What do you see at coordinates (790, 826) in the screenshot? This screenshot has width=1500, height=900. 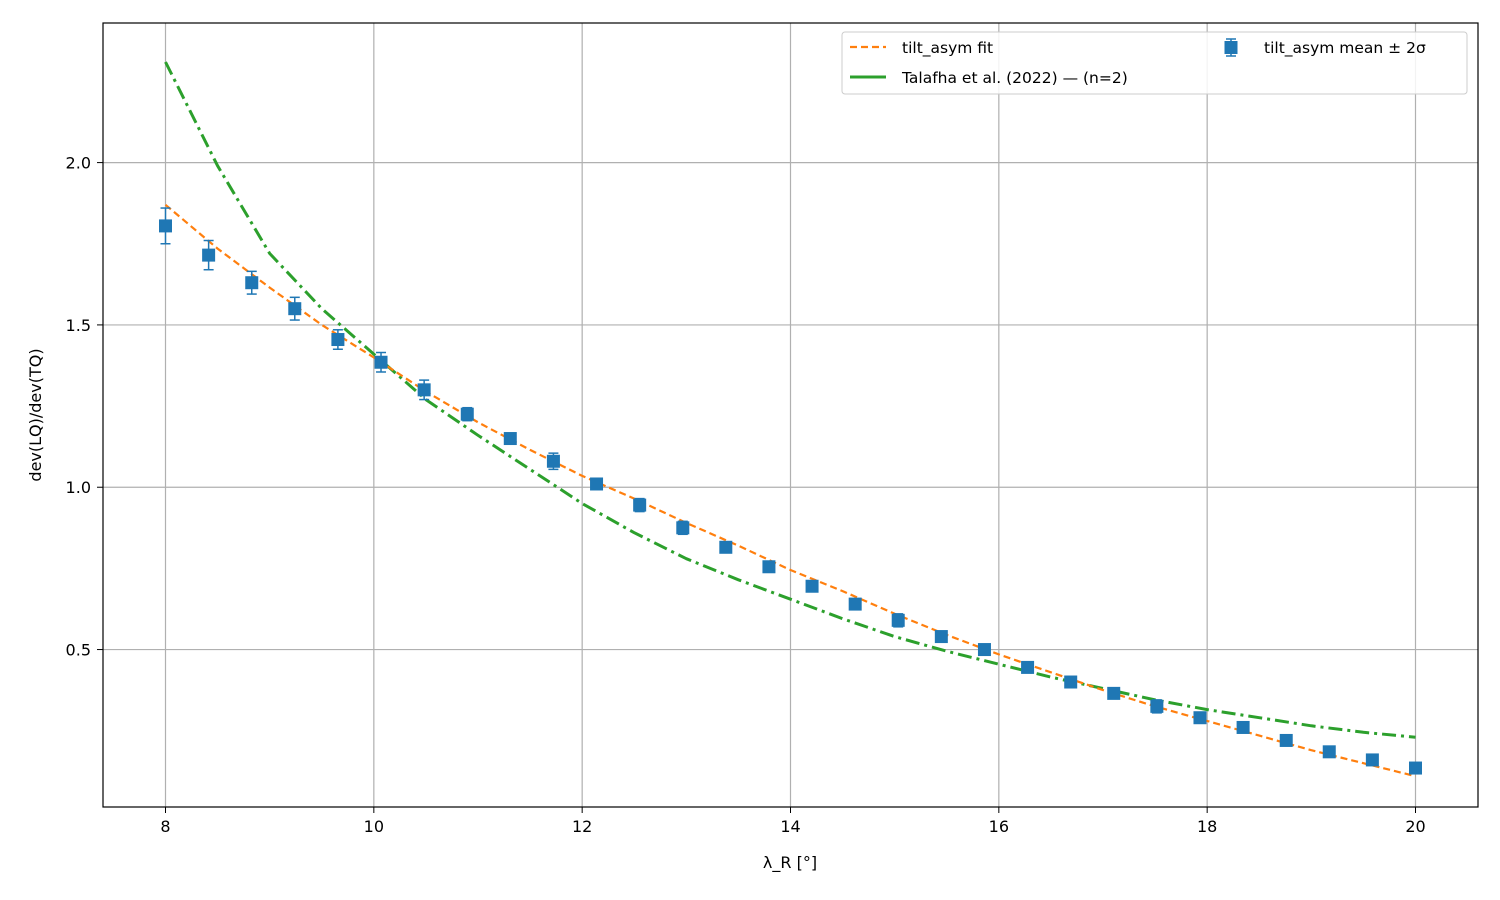 I see `x-tick-label: 14` at bounding box center [790, 826].